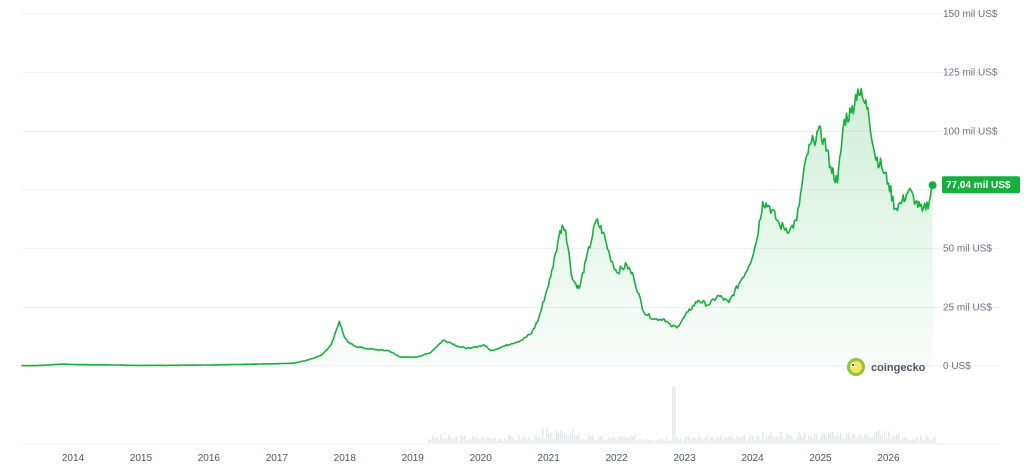  I want to click on y-tick-label: 0 US$, so click(957, 366).